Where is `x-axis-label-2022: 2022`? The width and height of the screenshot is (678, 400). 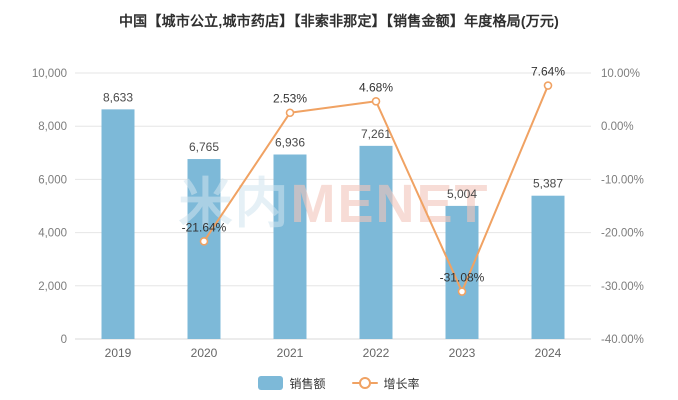
x-axis-label-2022: 2022 is located at coordinates (376, 353).